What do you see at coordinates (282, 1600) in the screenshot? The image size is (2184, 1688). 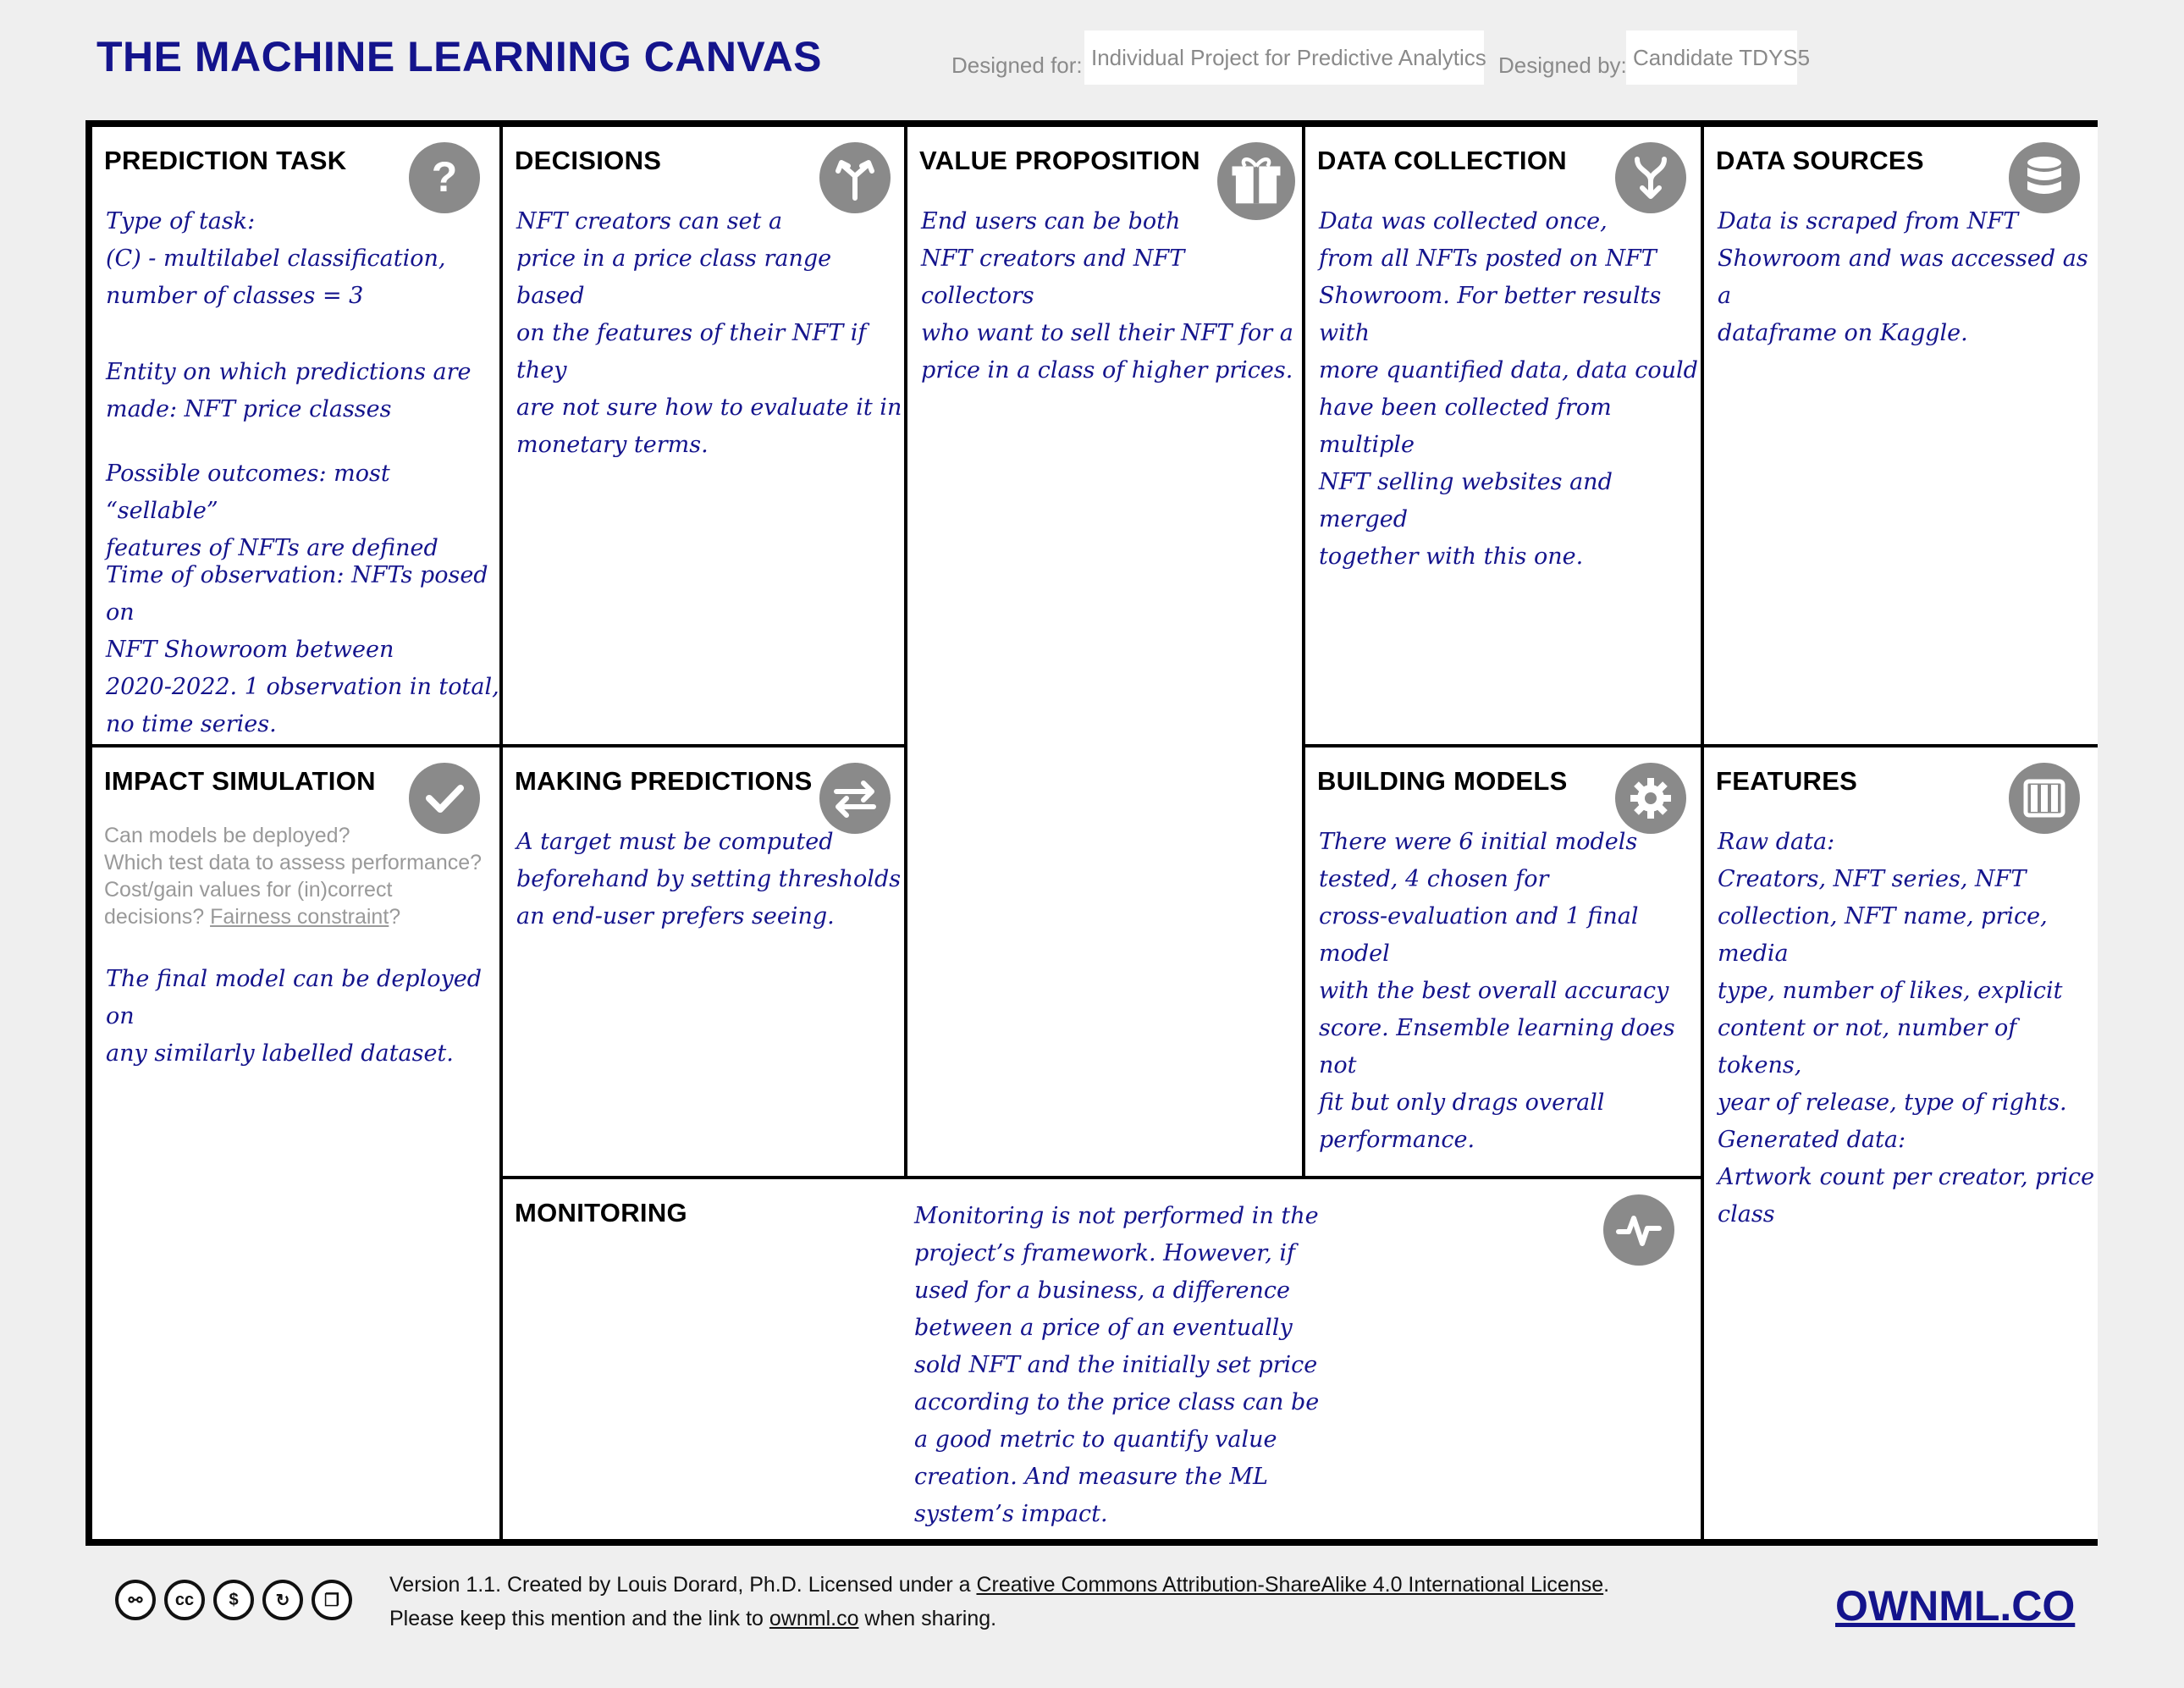 I see `sharealike-icon: ↻` at bounding box center [282, 1600].